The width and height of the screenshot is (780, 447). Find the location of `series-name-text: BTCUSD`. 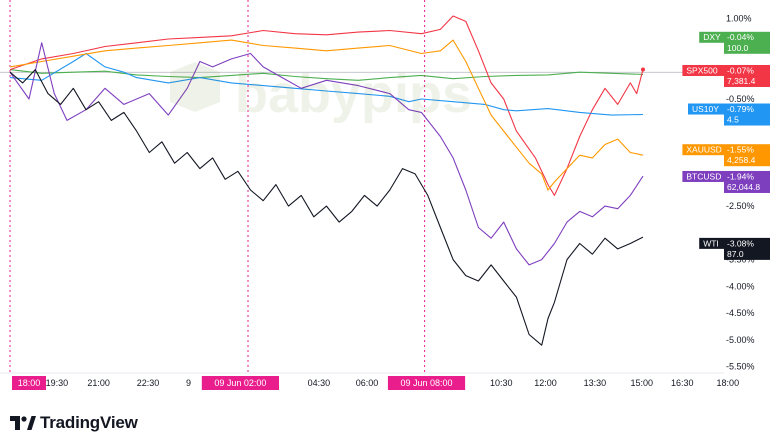

series-name-text: BTCUSD is located at coordinates (703, 176).